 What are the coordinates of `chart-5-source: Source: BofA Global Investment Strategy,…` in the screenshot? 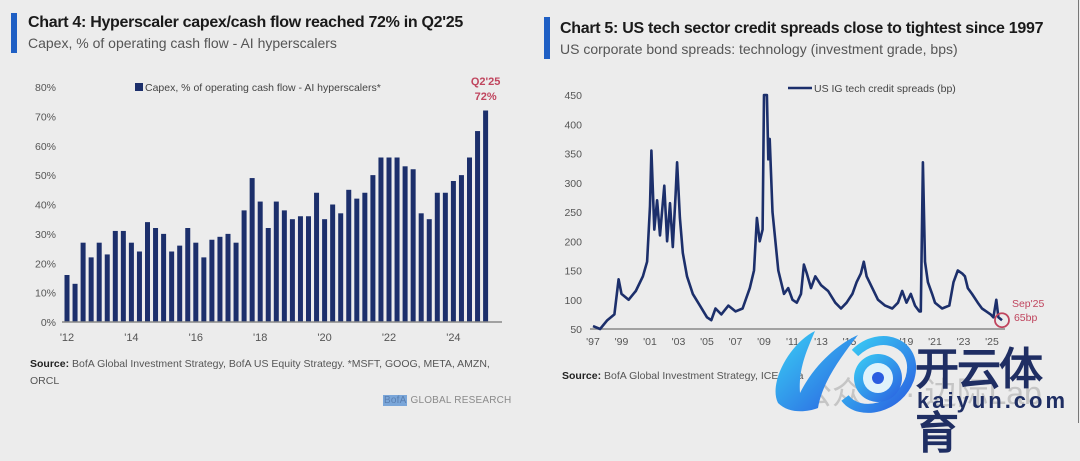 It's located at (712, 376).